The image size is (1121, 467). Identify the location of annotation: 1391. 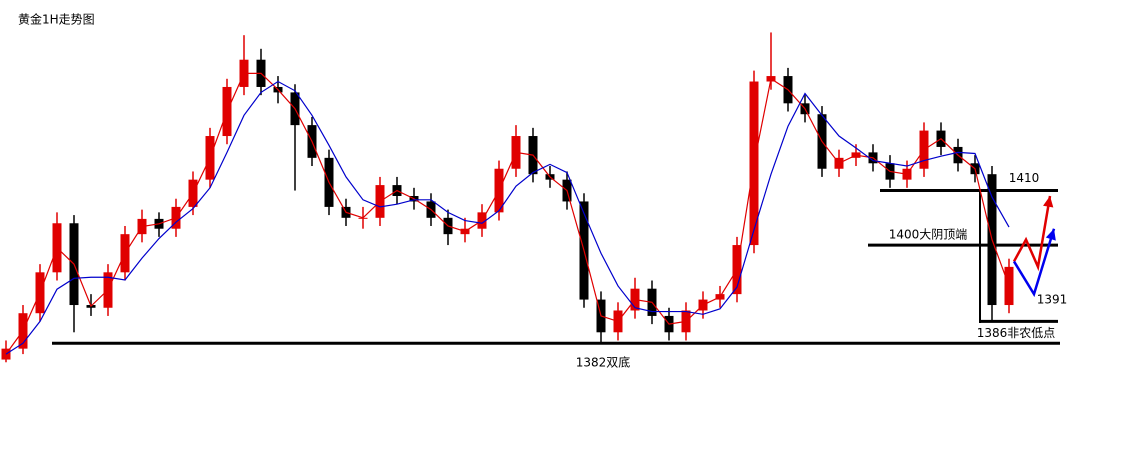
(1052, 300).